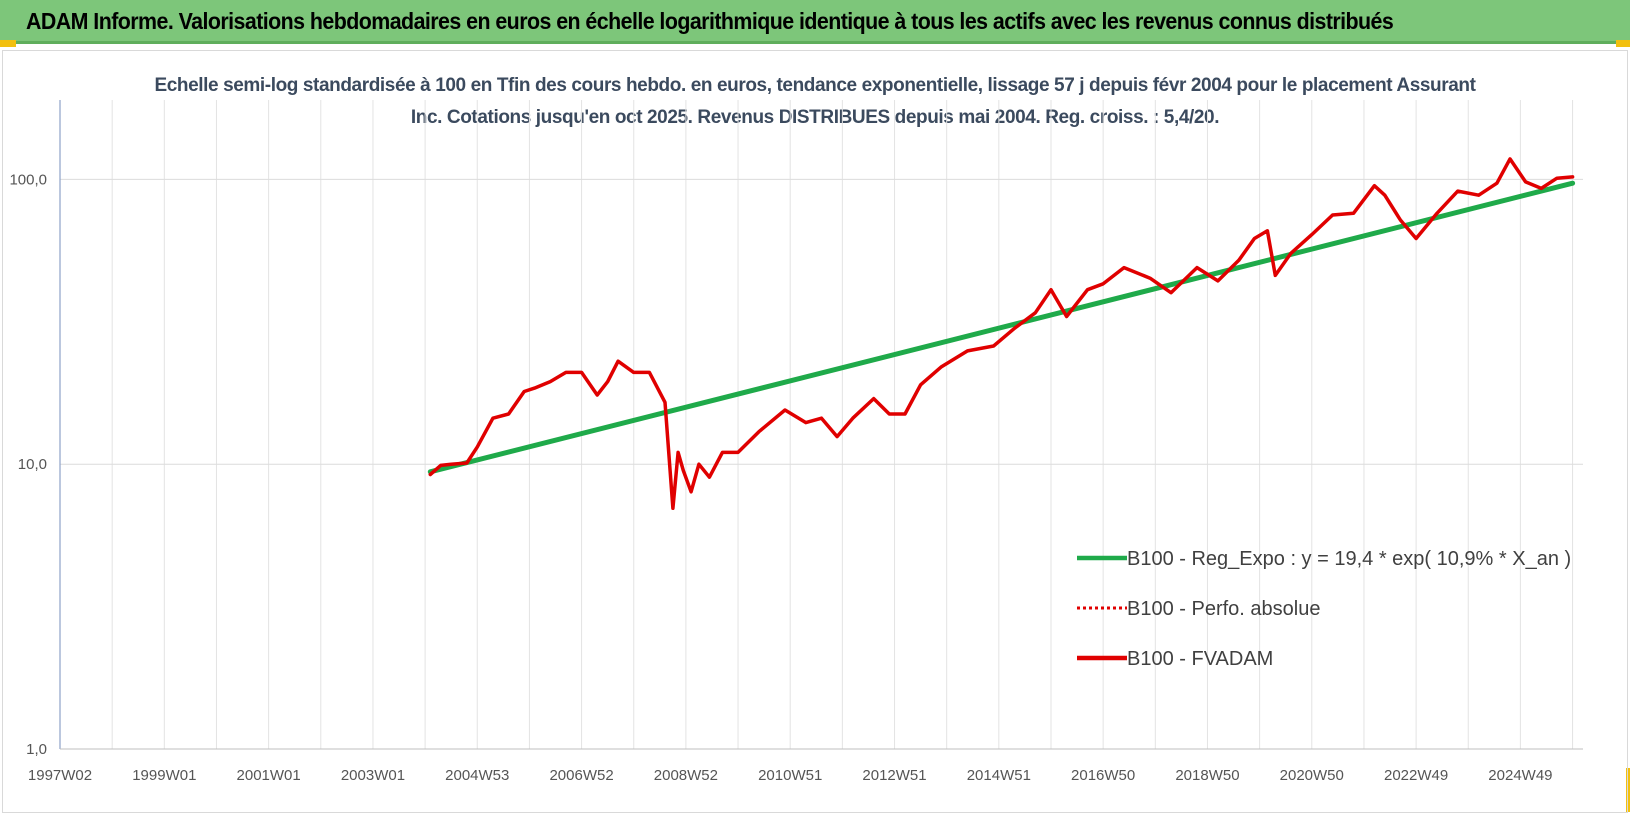 The image size is (1630, 815). What do you see at coordinates (269, 775) in the screenshot?
I see `x-tick-label: 2001W01` at bounding box center [269, 775].